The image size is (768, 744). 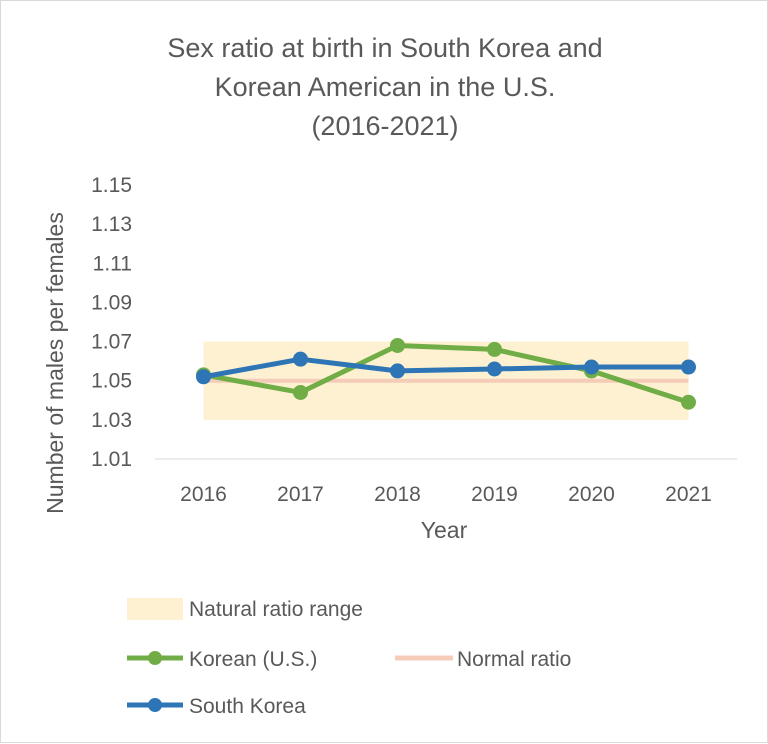 I want to click on y-tick-label: 1.11, so click(x=112, y=263).